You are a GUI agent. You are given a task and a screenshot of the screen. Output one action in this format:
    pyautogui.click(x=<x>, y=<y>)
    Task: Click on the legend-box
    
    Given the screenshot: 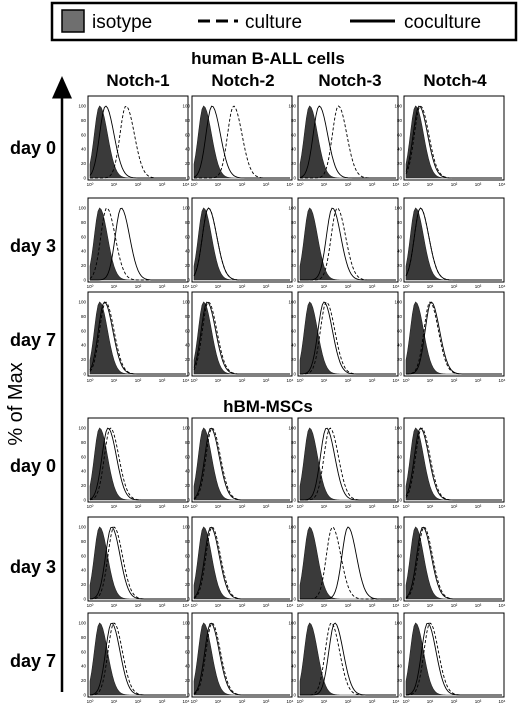 What is the action you would take?
    pyautogui.click(x=284, y=21)
    